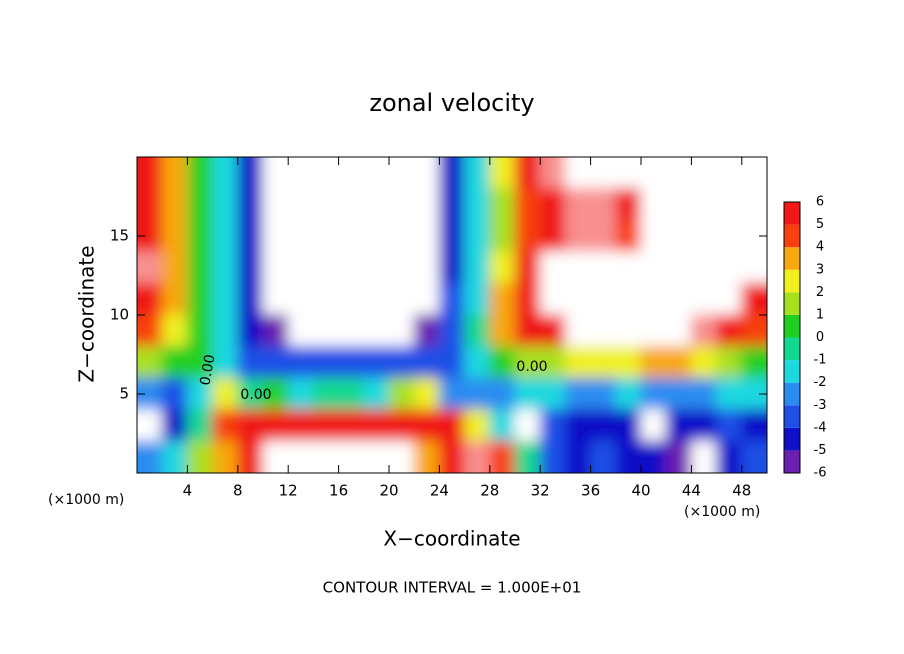 This screenshot has width=904, height=654. Describe the element at coordinates (439, 491) in the screenshot. I see `x-tick-label: 24` at that location.